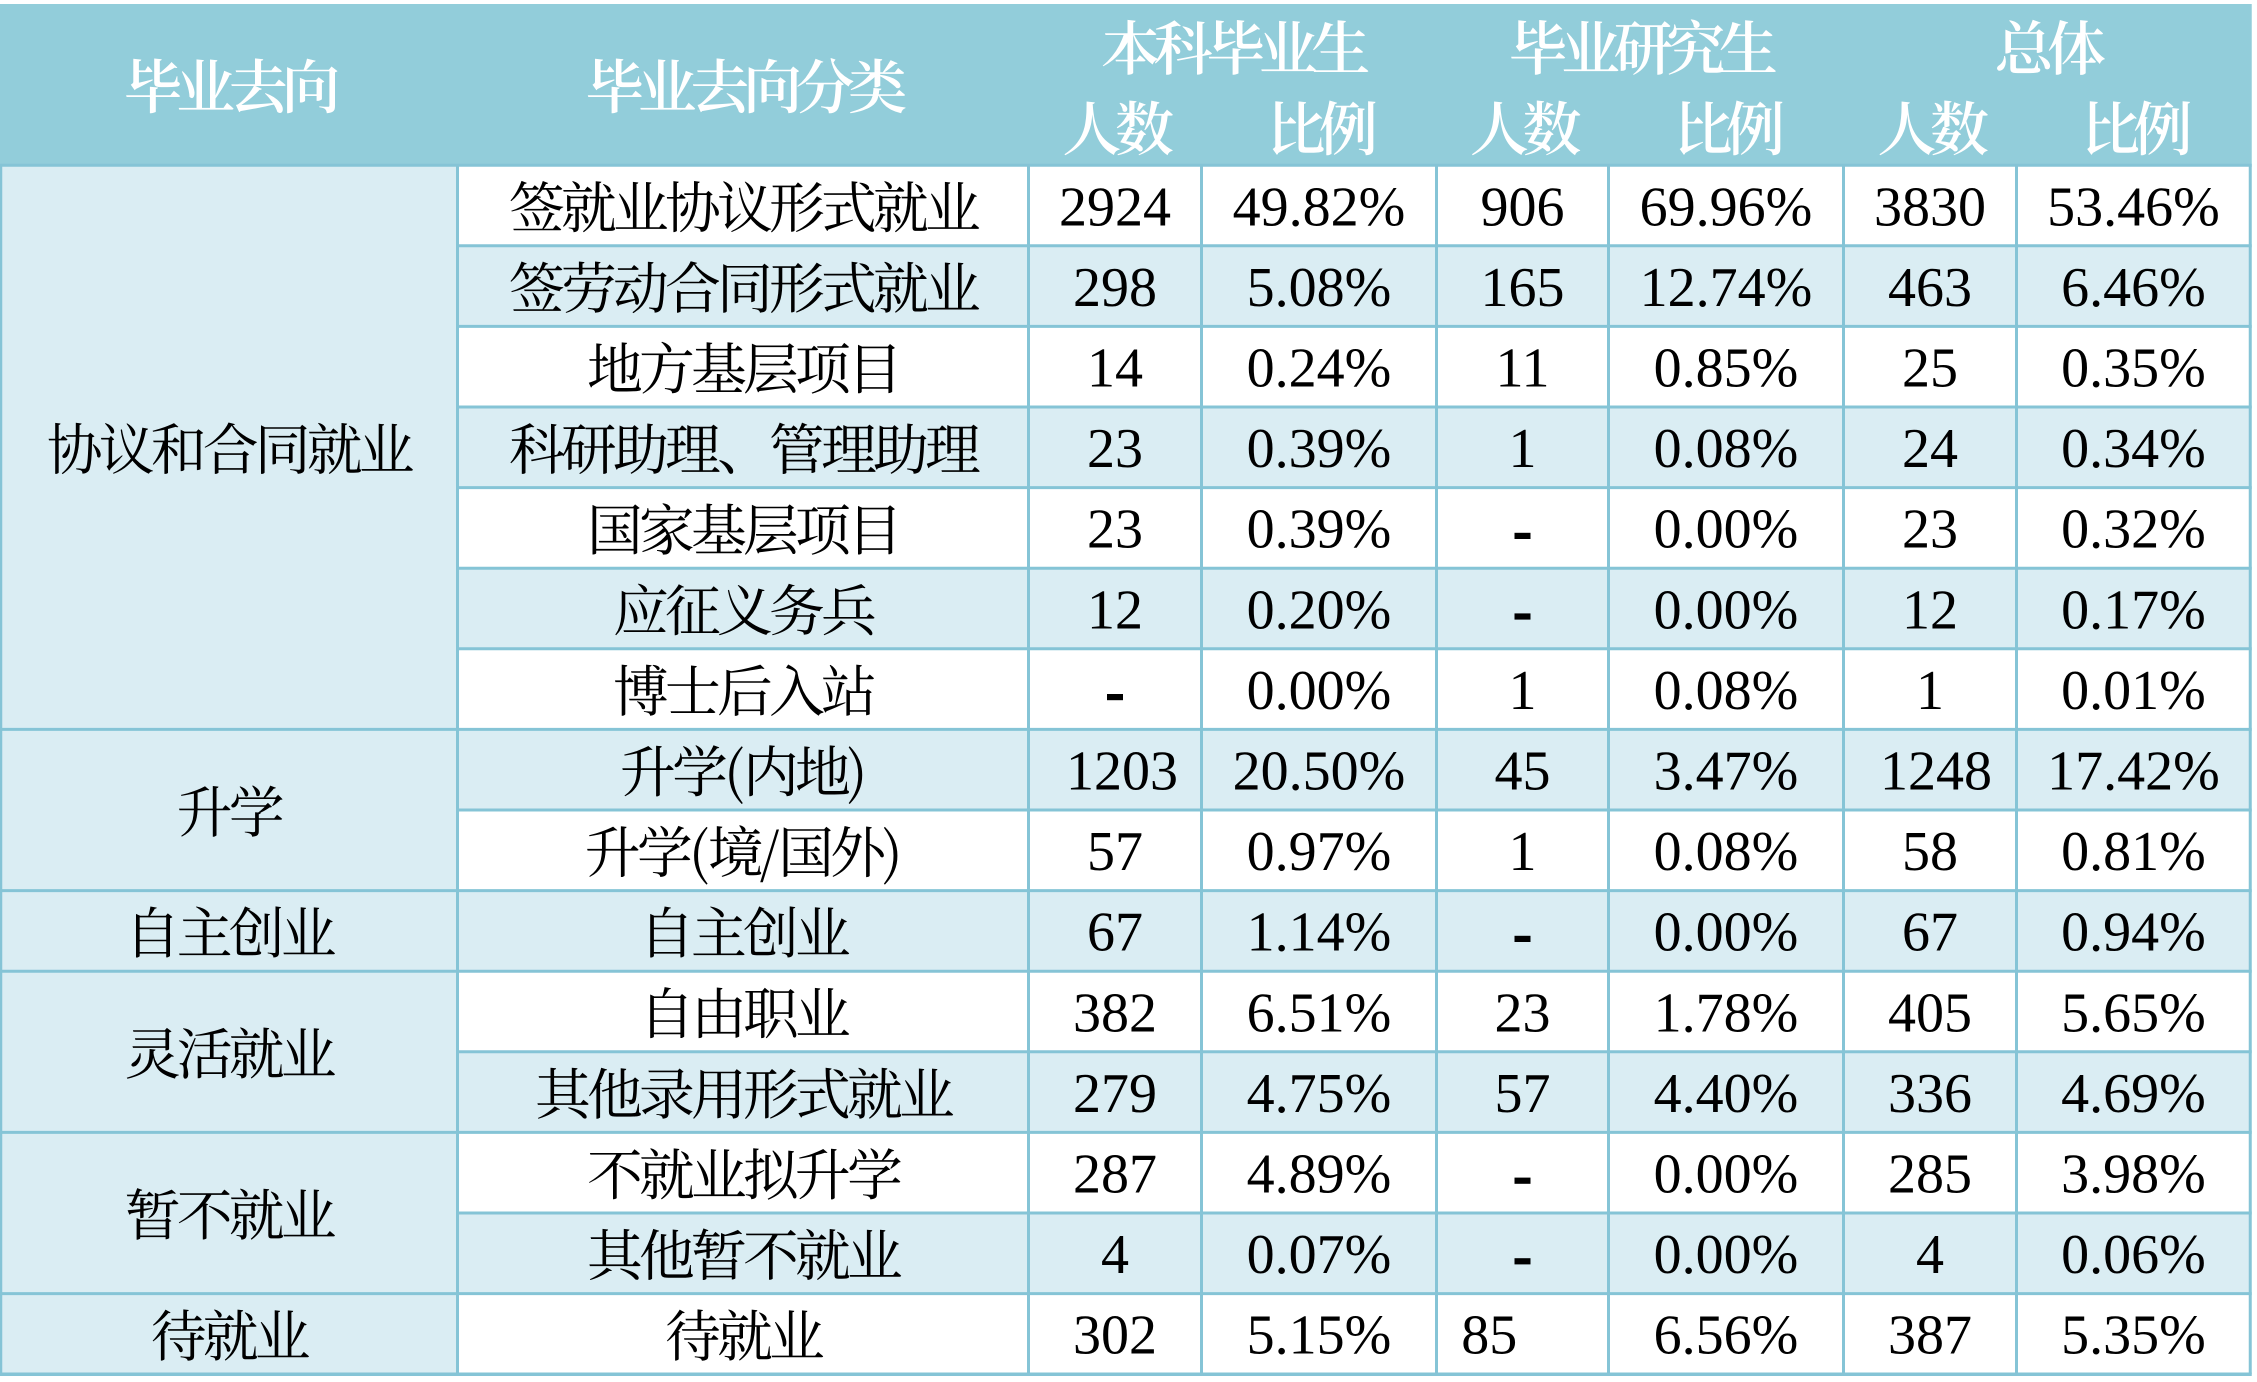 Image resolution: width=2257 pixels, height=1382 pixels. What do you see at coordinates (1936, 772) in the screenshot?
I see `svg-text: 1248` at bounding box center [1936, 772].